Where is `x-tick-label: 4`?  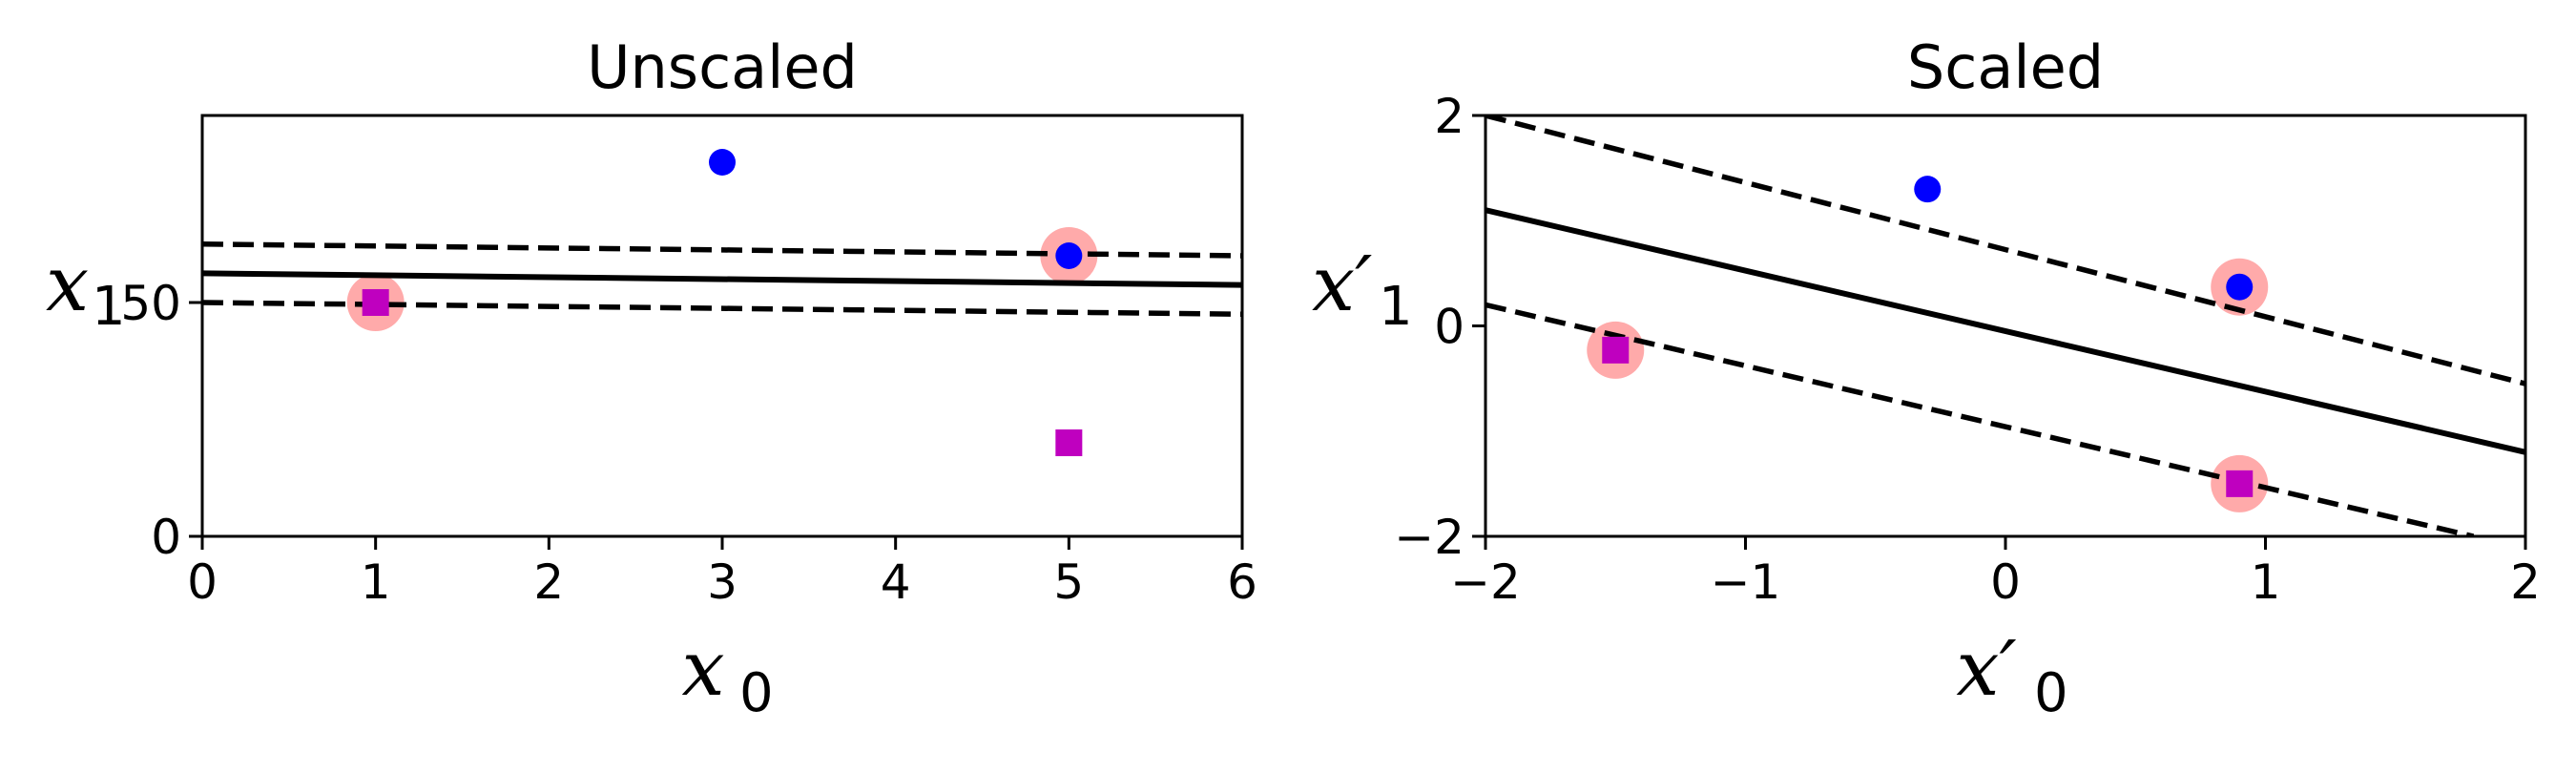
x-tick-label: 4 is located at coordinates (896, 582).